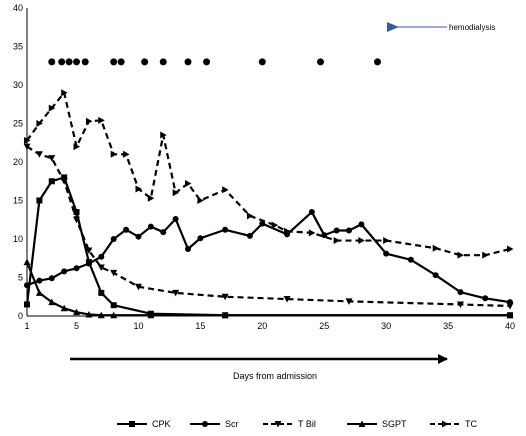 The width and height of the screenshot is (526, 436). What do you see at coordinates (259, 367) in the screenshot?
I see `x-axis-title-group: Days from admission` at bounding box center [259, 367].